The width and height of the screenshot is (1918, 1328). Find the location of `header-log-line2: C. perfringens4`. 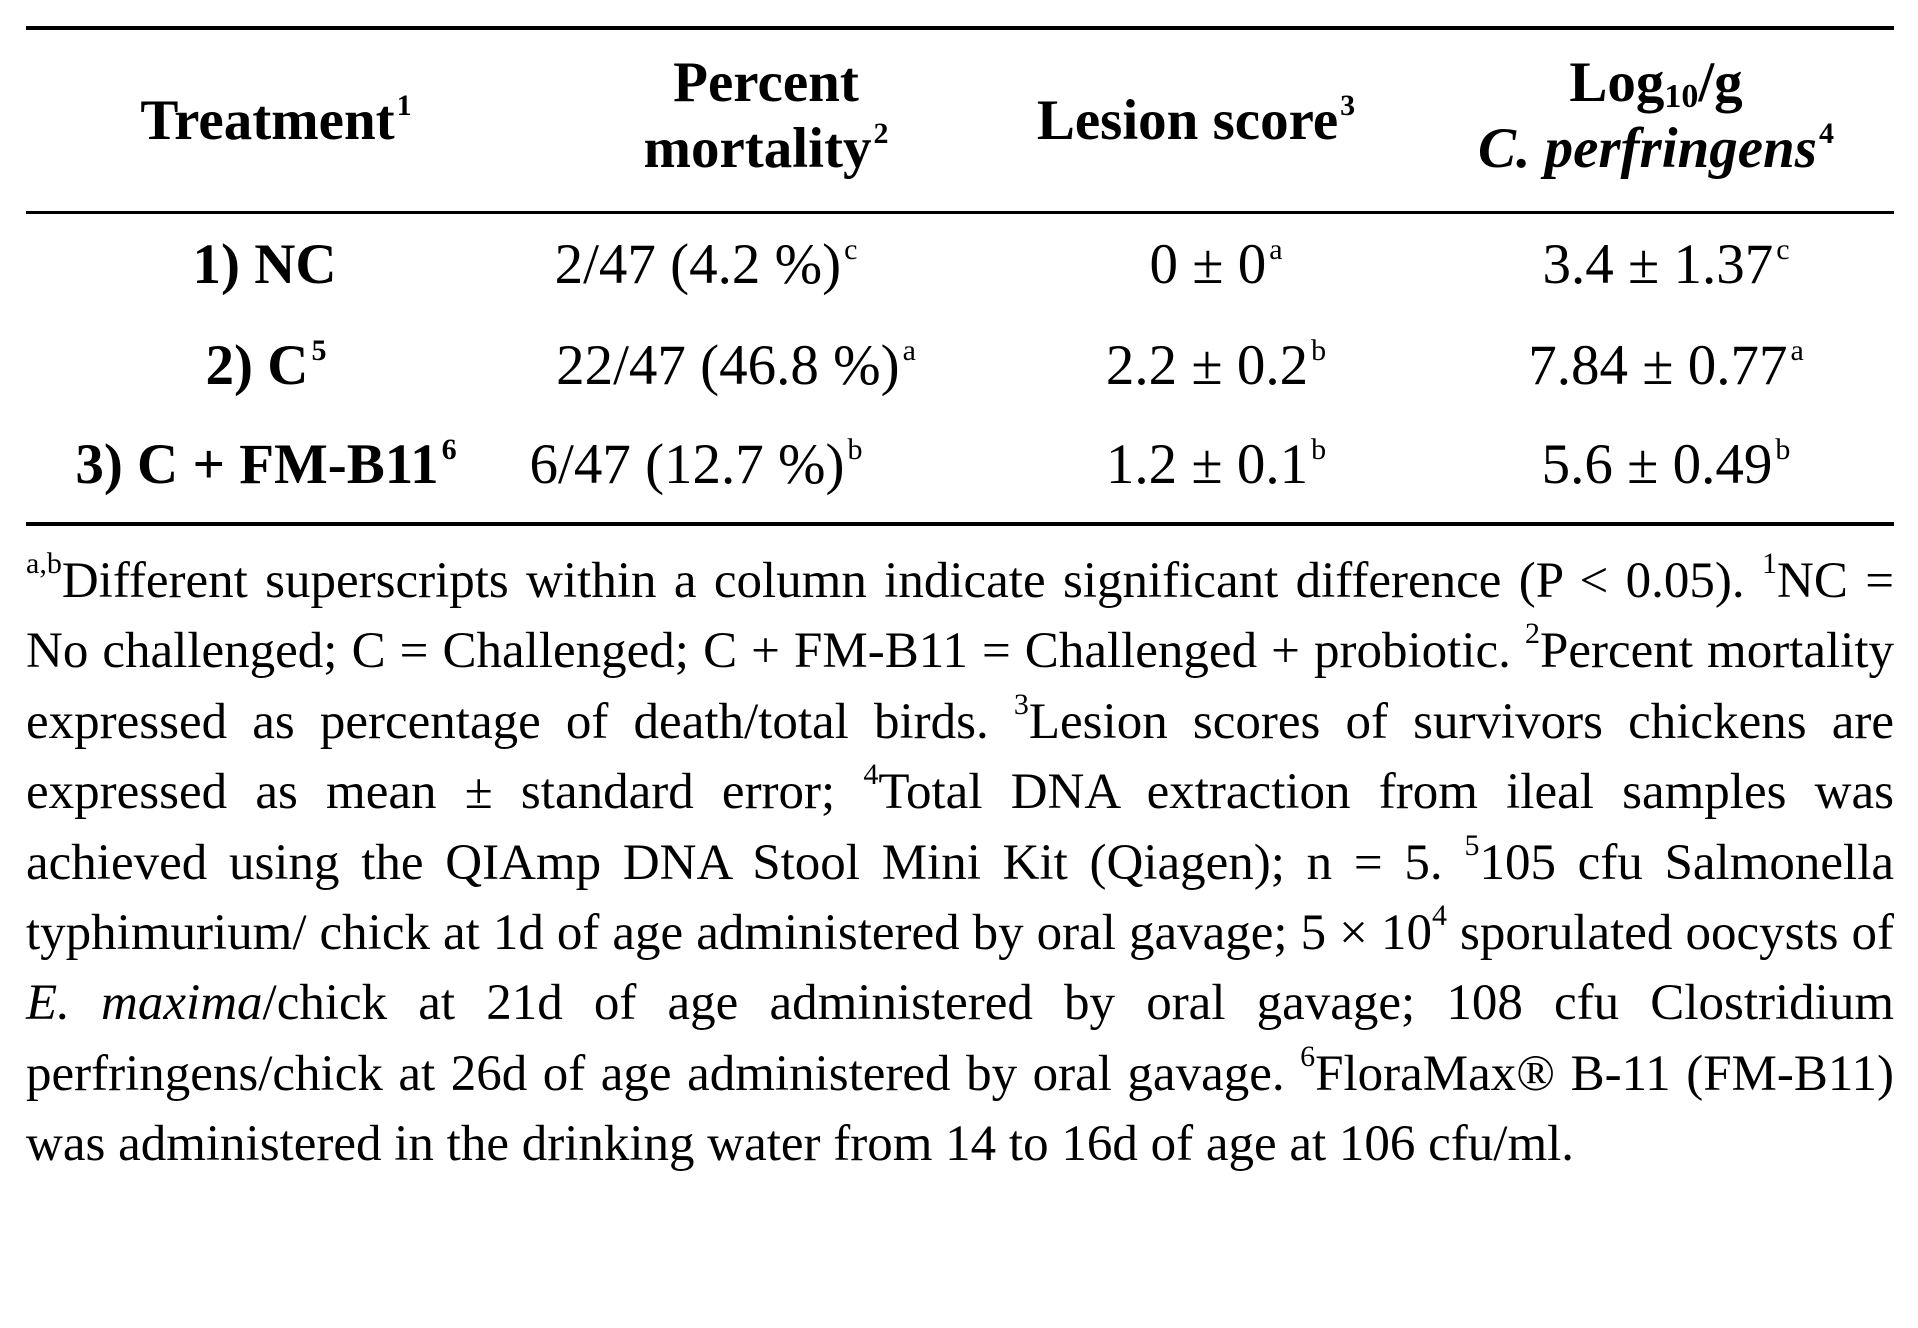

header-log-line2: C. perfringens4 is located at coordinates (1656, 149).